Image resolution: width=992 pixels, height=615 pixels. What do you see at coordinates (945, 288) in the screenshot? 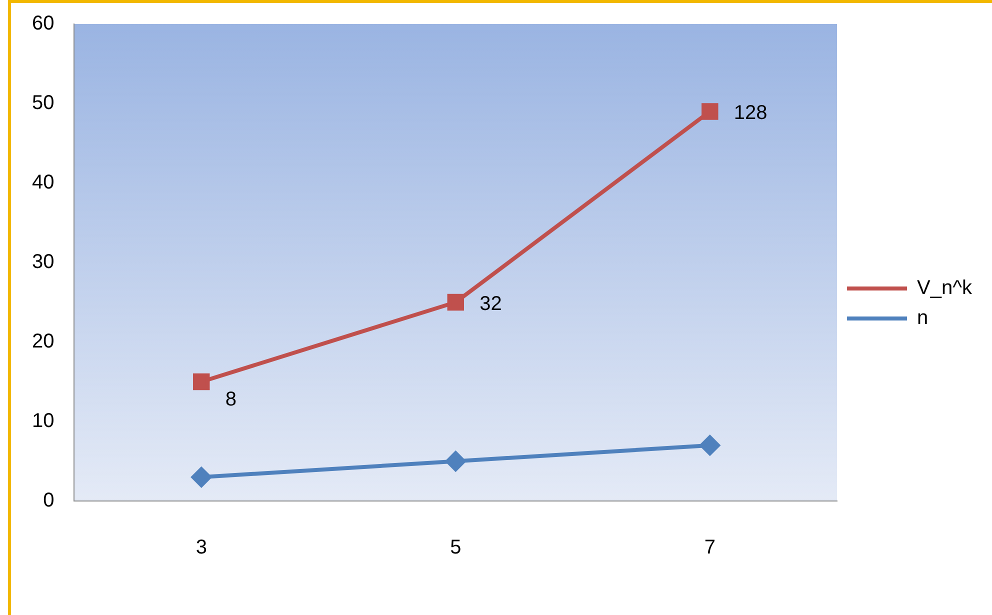
I see `legend-label: V_n^k` at bounding box center [945, 288].